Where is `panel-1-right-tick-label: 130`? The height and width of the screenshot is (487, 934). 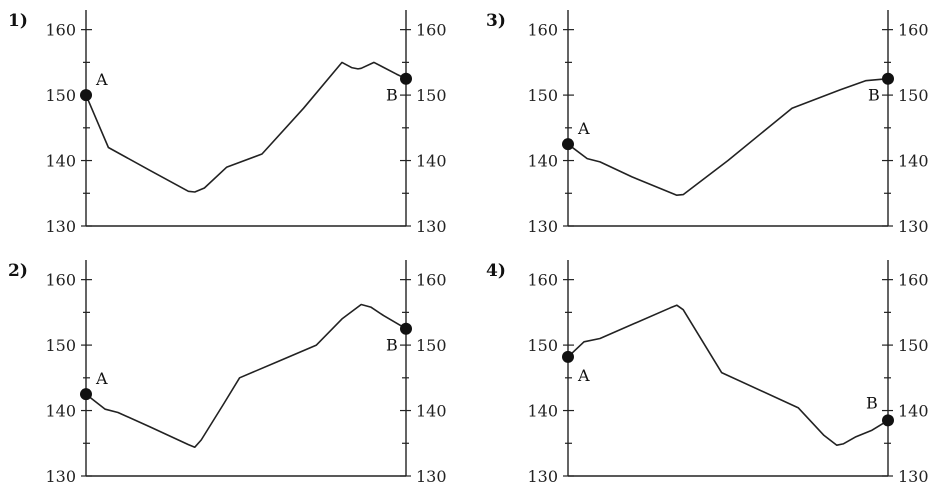 panel-1-right-tick-label: 130 is located at coordinates (431, 226).